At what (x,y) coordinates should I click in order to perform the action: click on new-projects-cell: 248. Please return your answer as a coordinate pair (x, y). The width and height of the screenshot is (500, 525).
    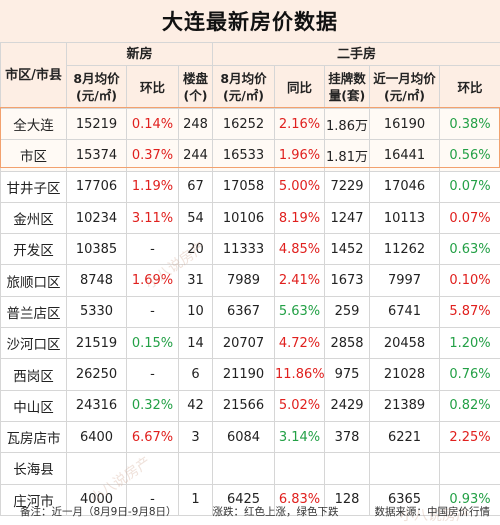
    Looking at the image, I should click on (196, 124).